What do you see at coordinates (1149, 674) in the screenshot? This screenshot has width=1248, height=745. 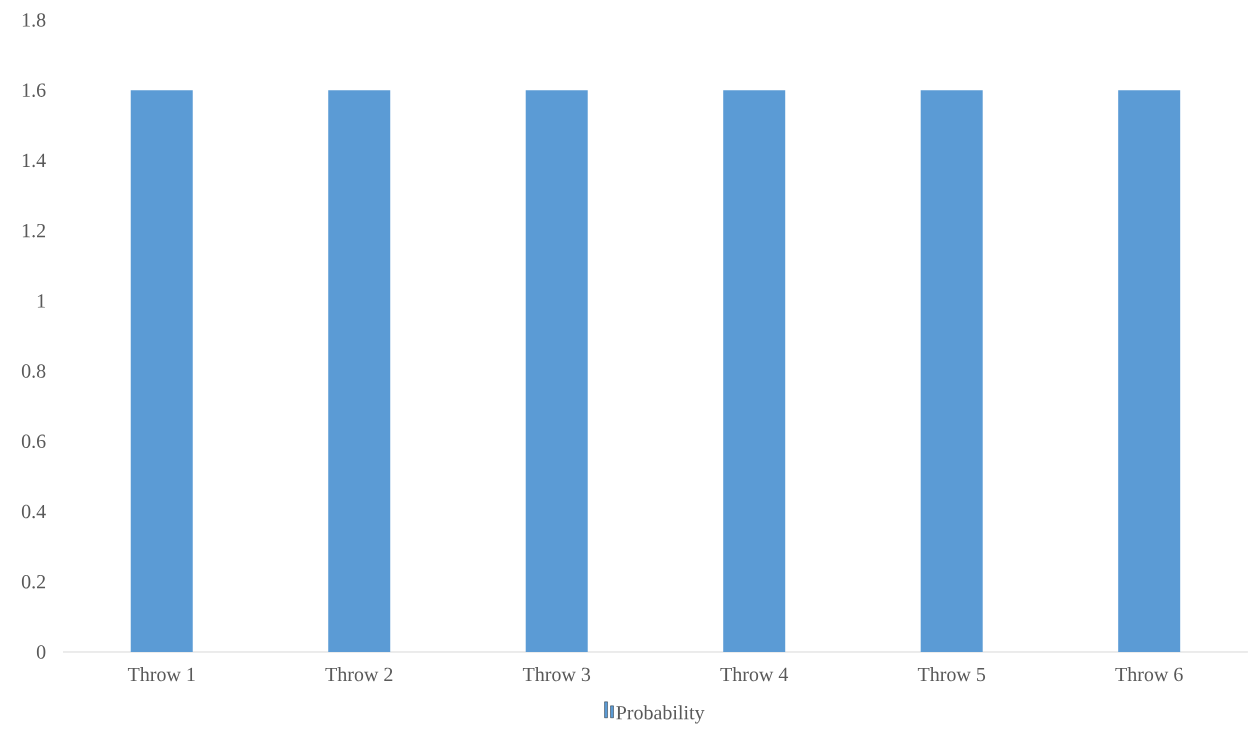 I see `x-tick-label: Throw 6` at bounding box center [1149, 674].